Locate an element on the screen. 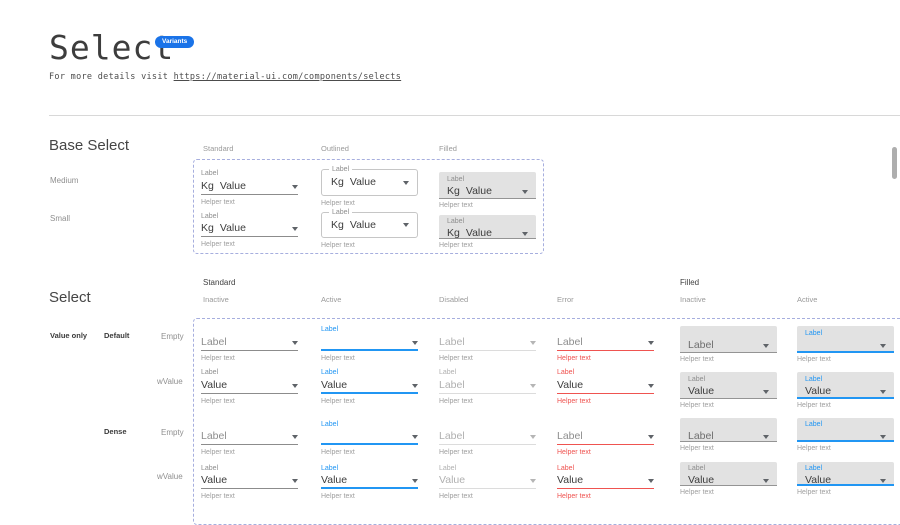 The height and width of the screenshot is (525, 900). select-standard-inactive-default-wvalue: Label Value Helper text is located at coordinates (249, 386).